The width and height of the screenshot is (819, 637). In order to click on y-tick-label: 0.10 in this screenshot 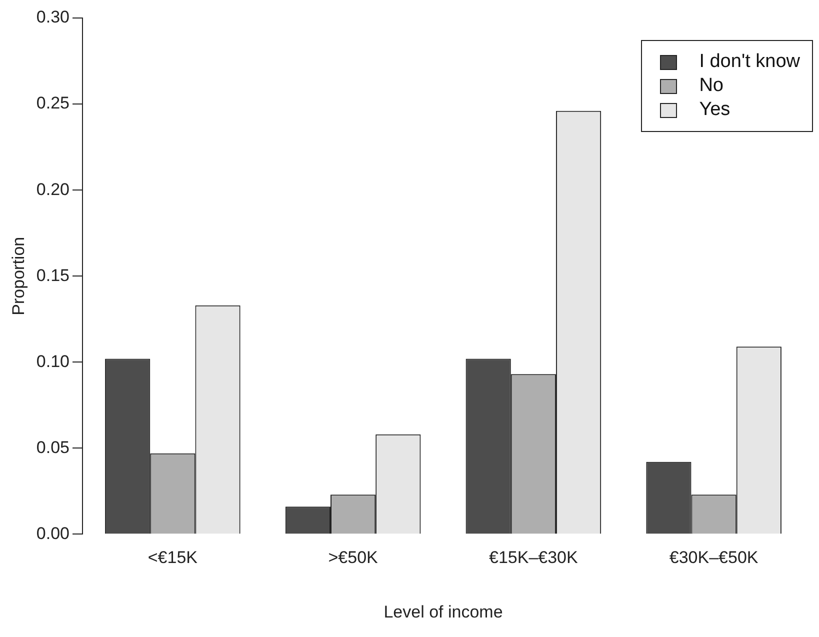, I will do `click(53, 361)`.